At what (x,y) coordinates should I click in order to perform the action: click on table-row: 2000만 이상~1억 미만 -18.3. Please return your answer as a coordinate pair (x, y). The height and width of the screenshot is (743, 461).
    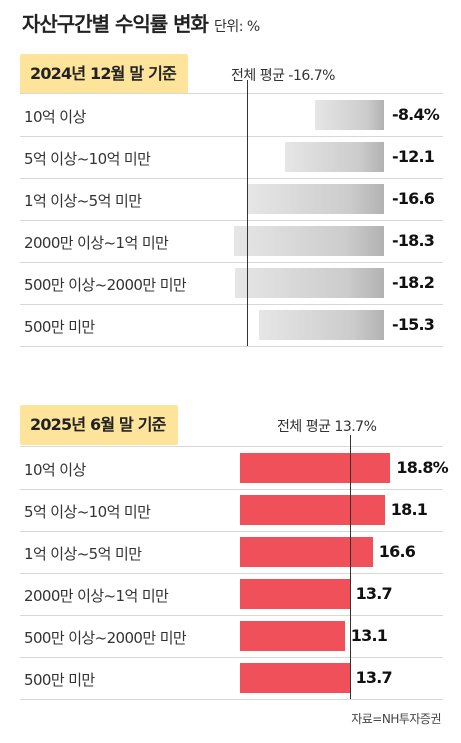
    Looking at the image, I should click on (231, 241).